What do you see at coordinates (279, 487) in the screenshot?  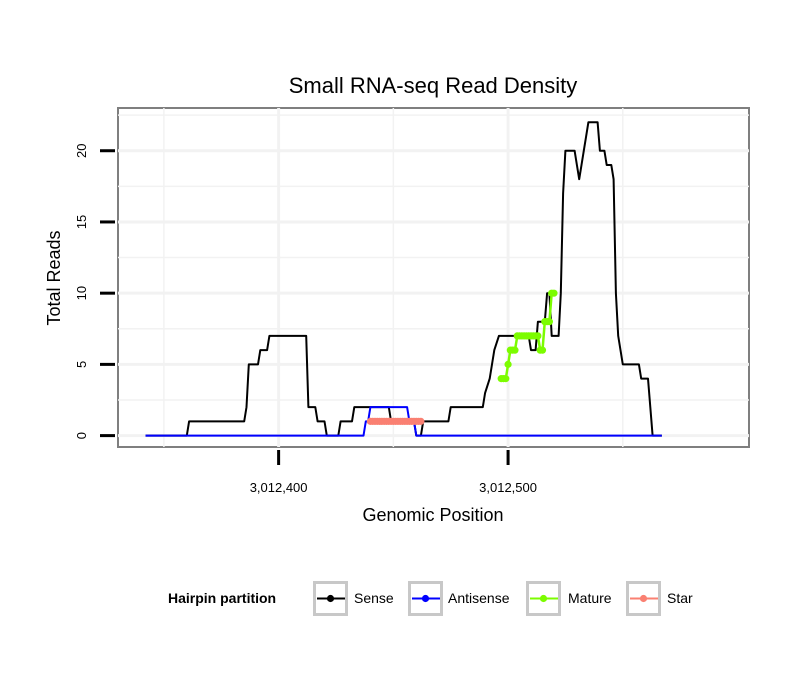 I see `x-tick-label: 3,012,400` at bounding box center [279, 487].